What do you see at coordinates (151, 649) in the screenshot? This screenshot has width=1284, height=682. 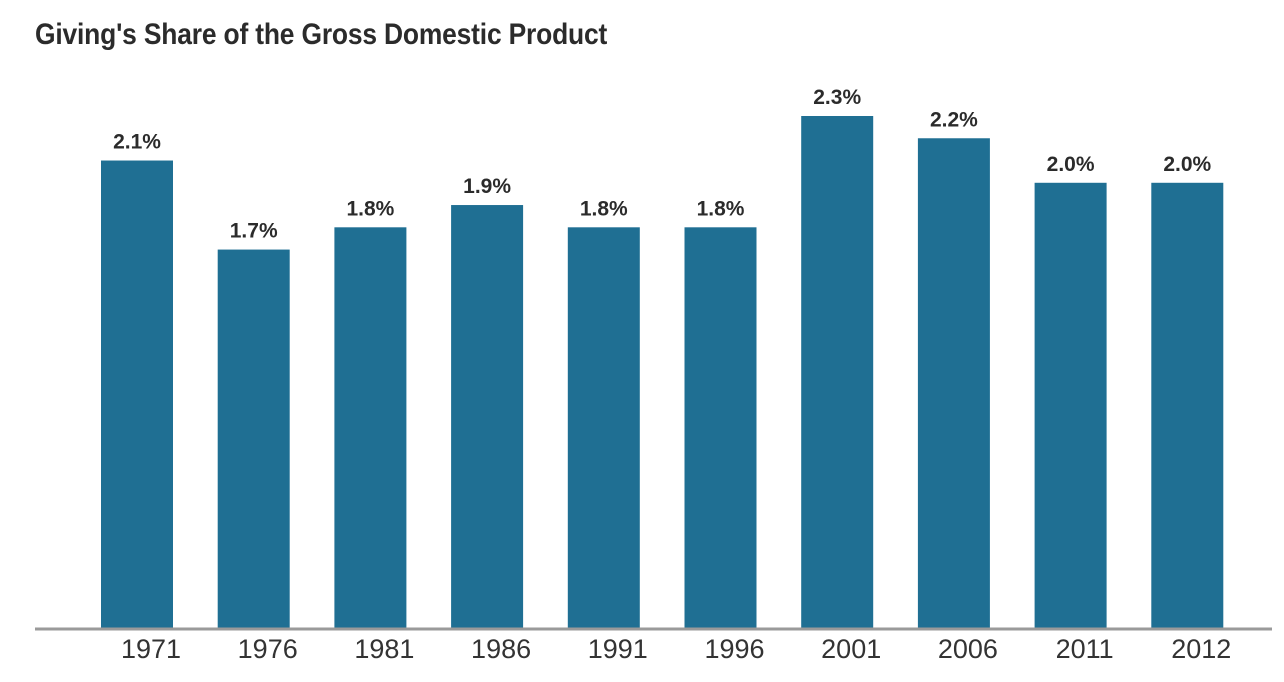 I see `x-tick-label-1971: 1971` at bounding box center [151, 649].